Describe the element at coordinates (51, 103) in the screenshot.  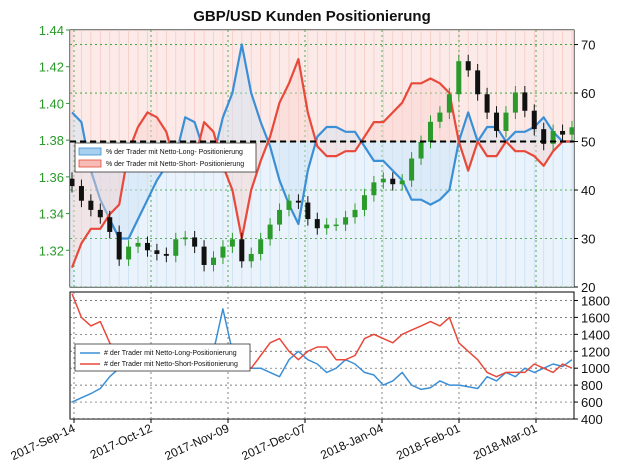
I see `left-tick-label: 1.40` at that location.